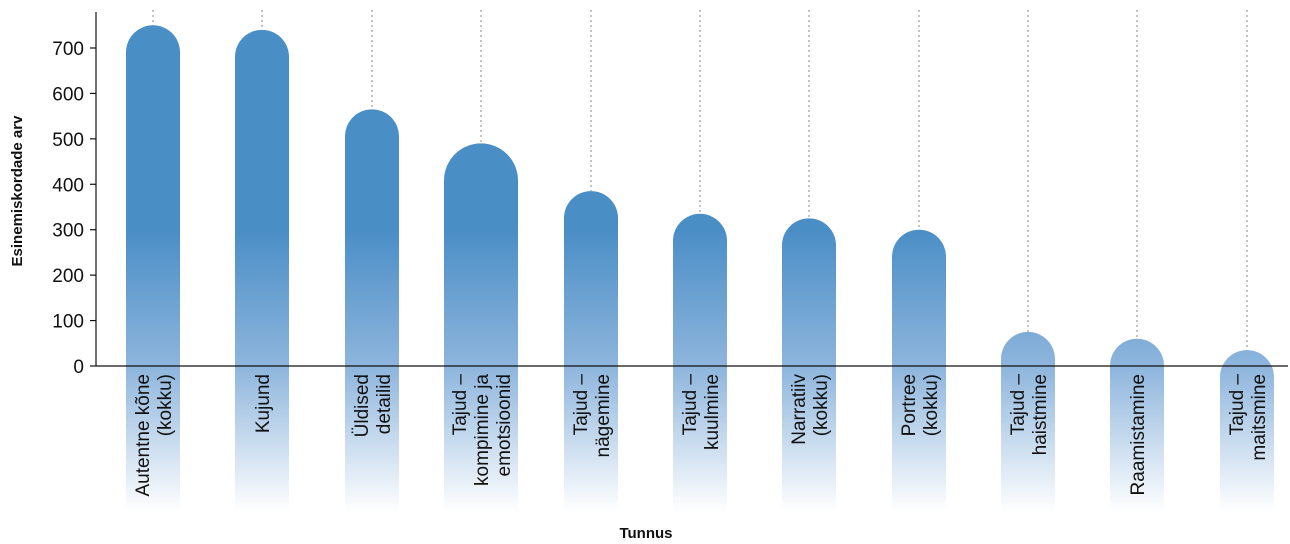 This screenshot has height=544, width=1290. I want to click on category-label: Narratiiv (kokku), so click(810, 409).